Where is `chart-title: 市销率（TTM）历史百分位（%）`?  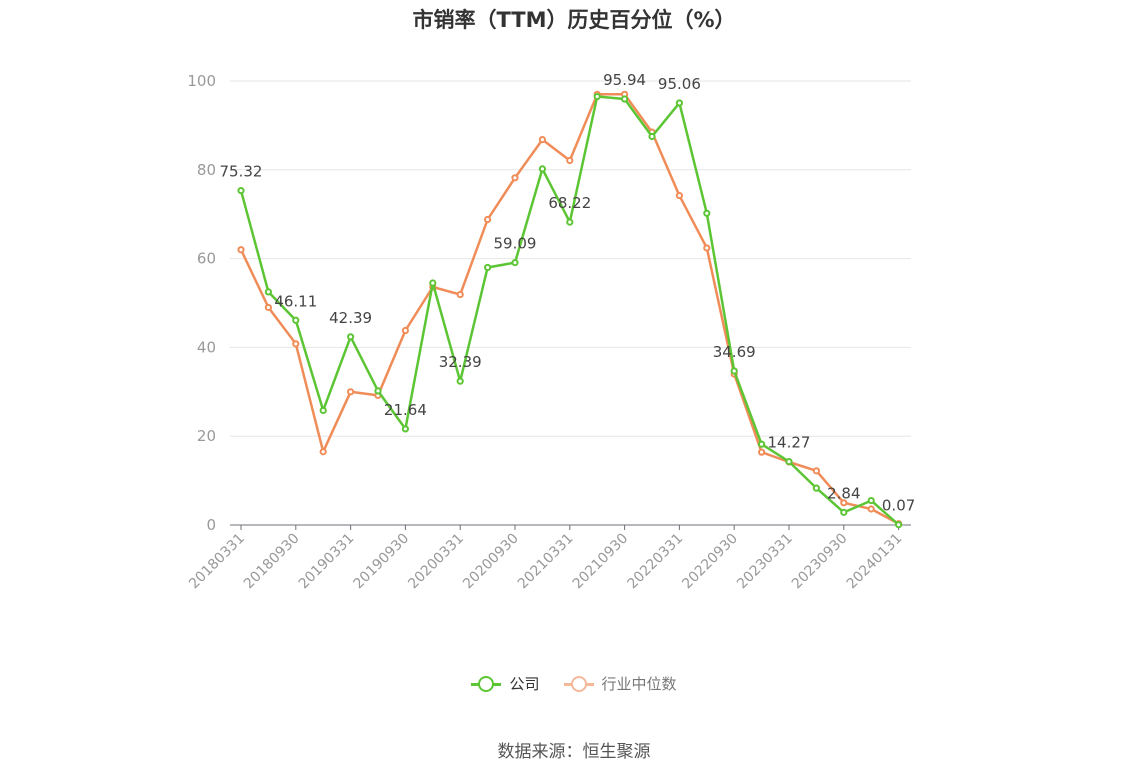
chart-title: 市销率（TTM）历史百分位（%） is located at coordinates (574, 20).